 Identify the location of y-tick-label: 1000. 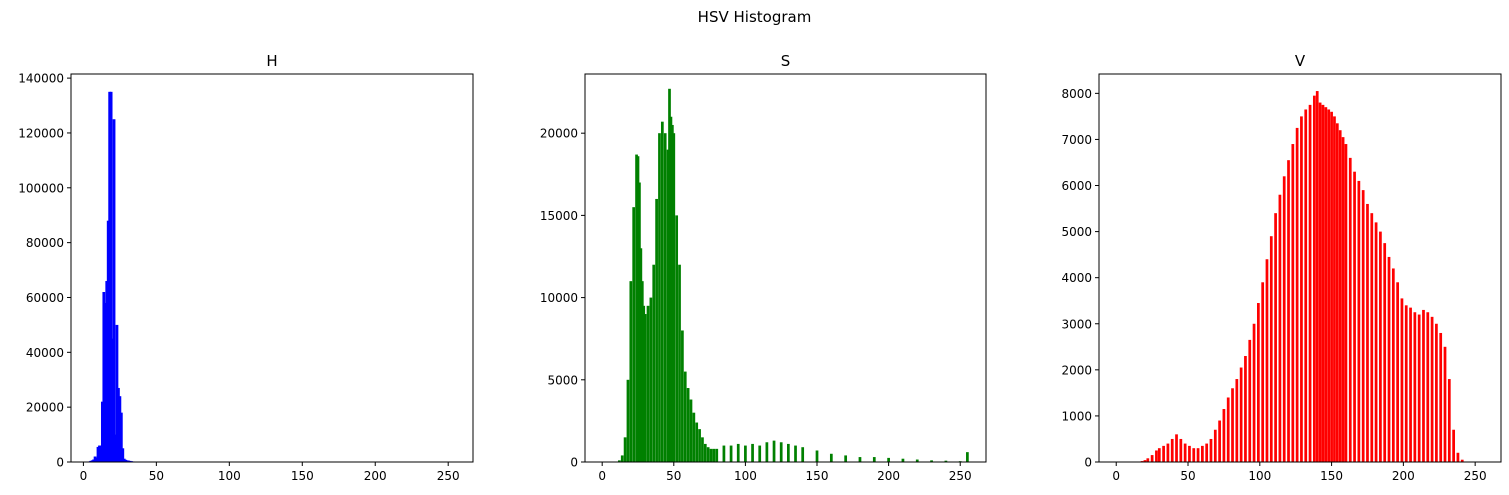
(1076, 416).